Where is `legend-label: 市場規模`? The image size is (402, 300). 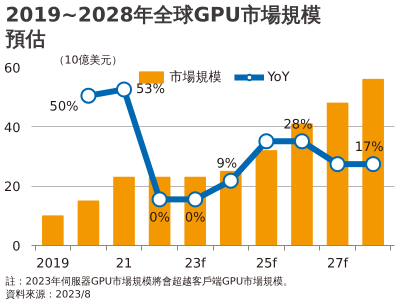
legend-label: 市場規模 is located at coordinates (195, 77).